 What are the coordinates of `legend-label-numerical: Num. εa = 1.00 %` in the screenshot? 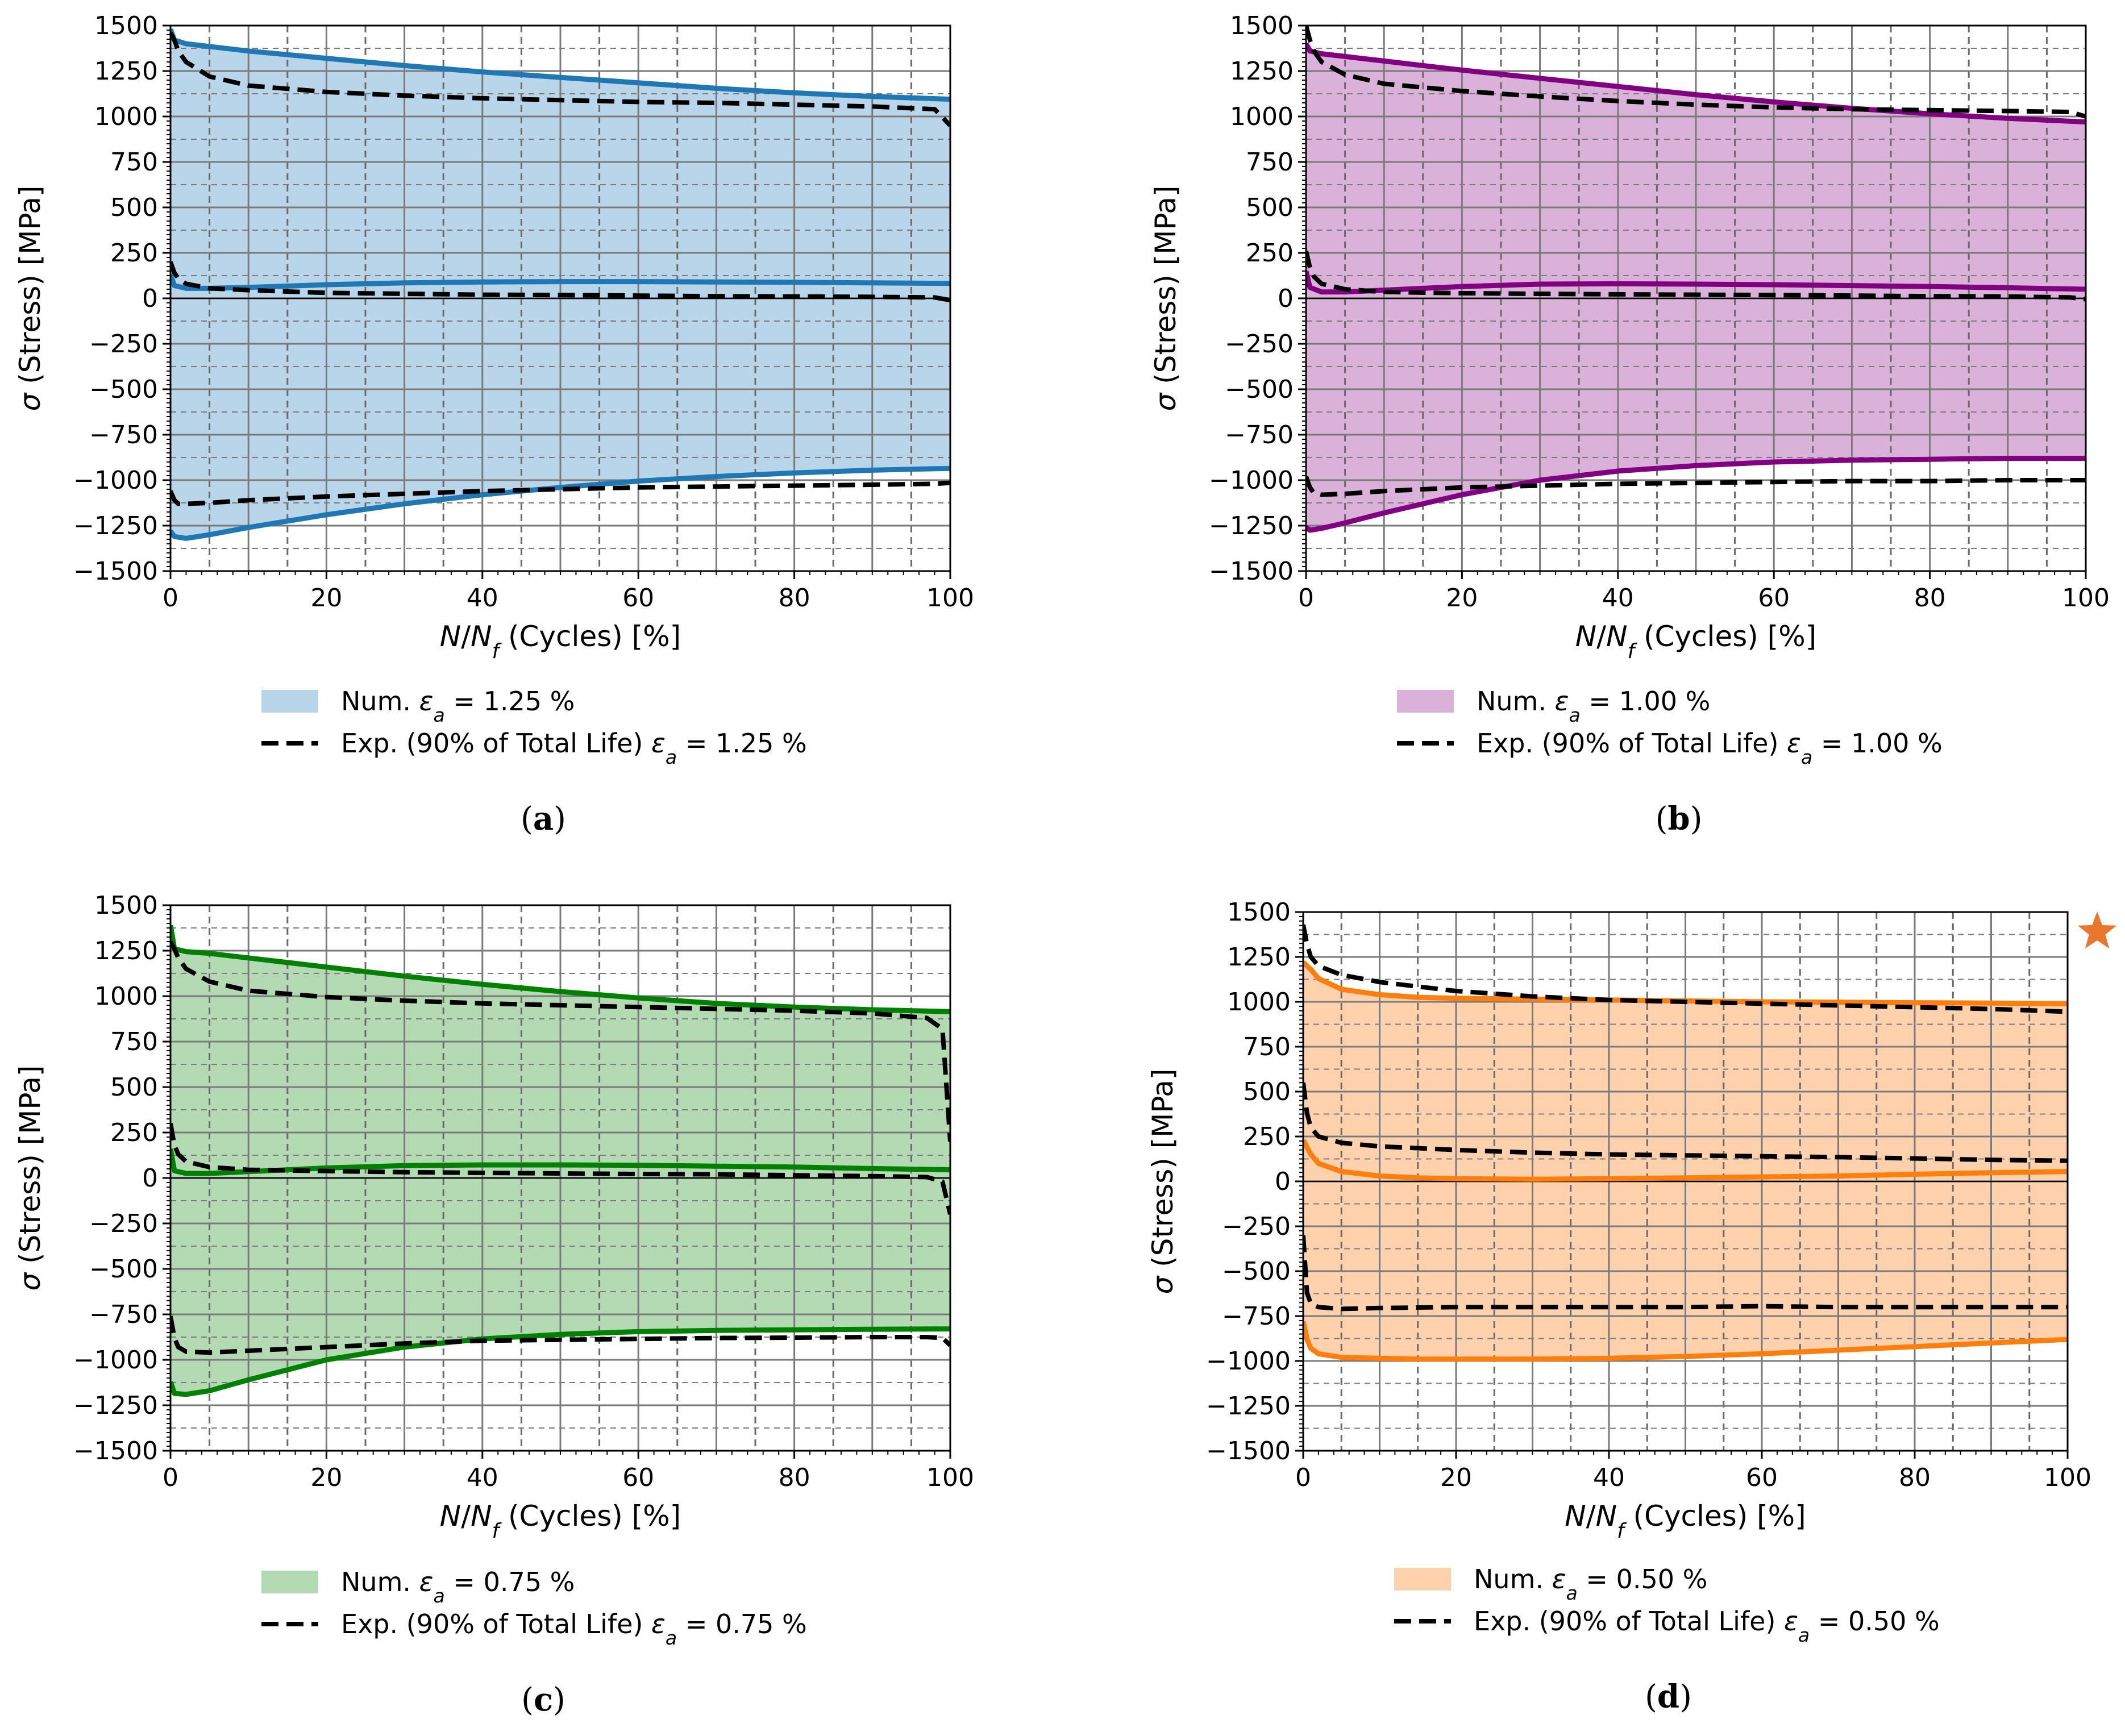 It's located at (1593, 706).